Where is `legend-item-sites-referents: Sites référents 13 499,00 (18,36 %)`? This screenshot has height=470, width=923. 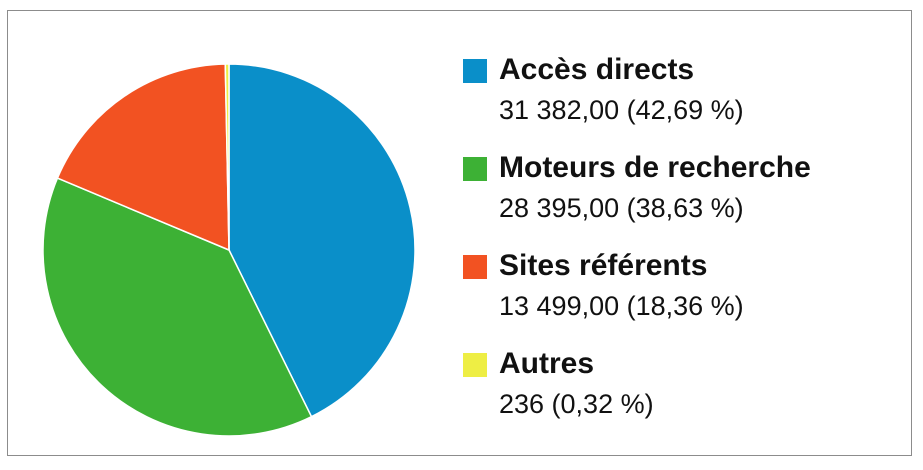
legend-item-sites-referents: Sites référents 13 499,00 (18,36 %) is located at coordinates (683, 296).